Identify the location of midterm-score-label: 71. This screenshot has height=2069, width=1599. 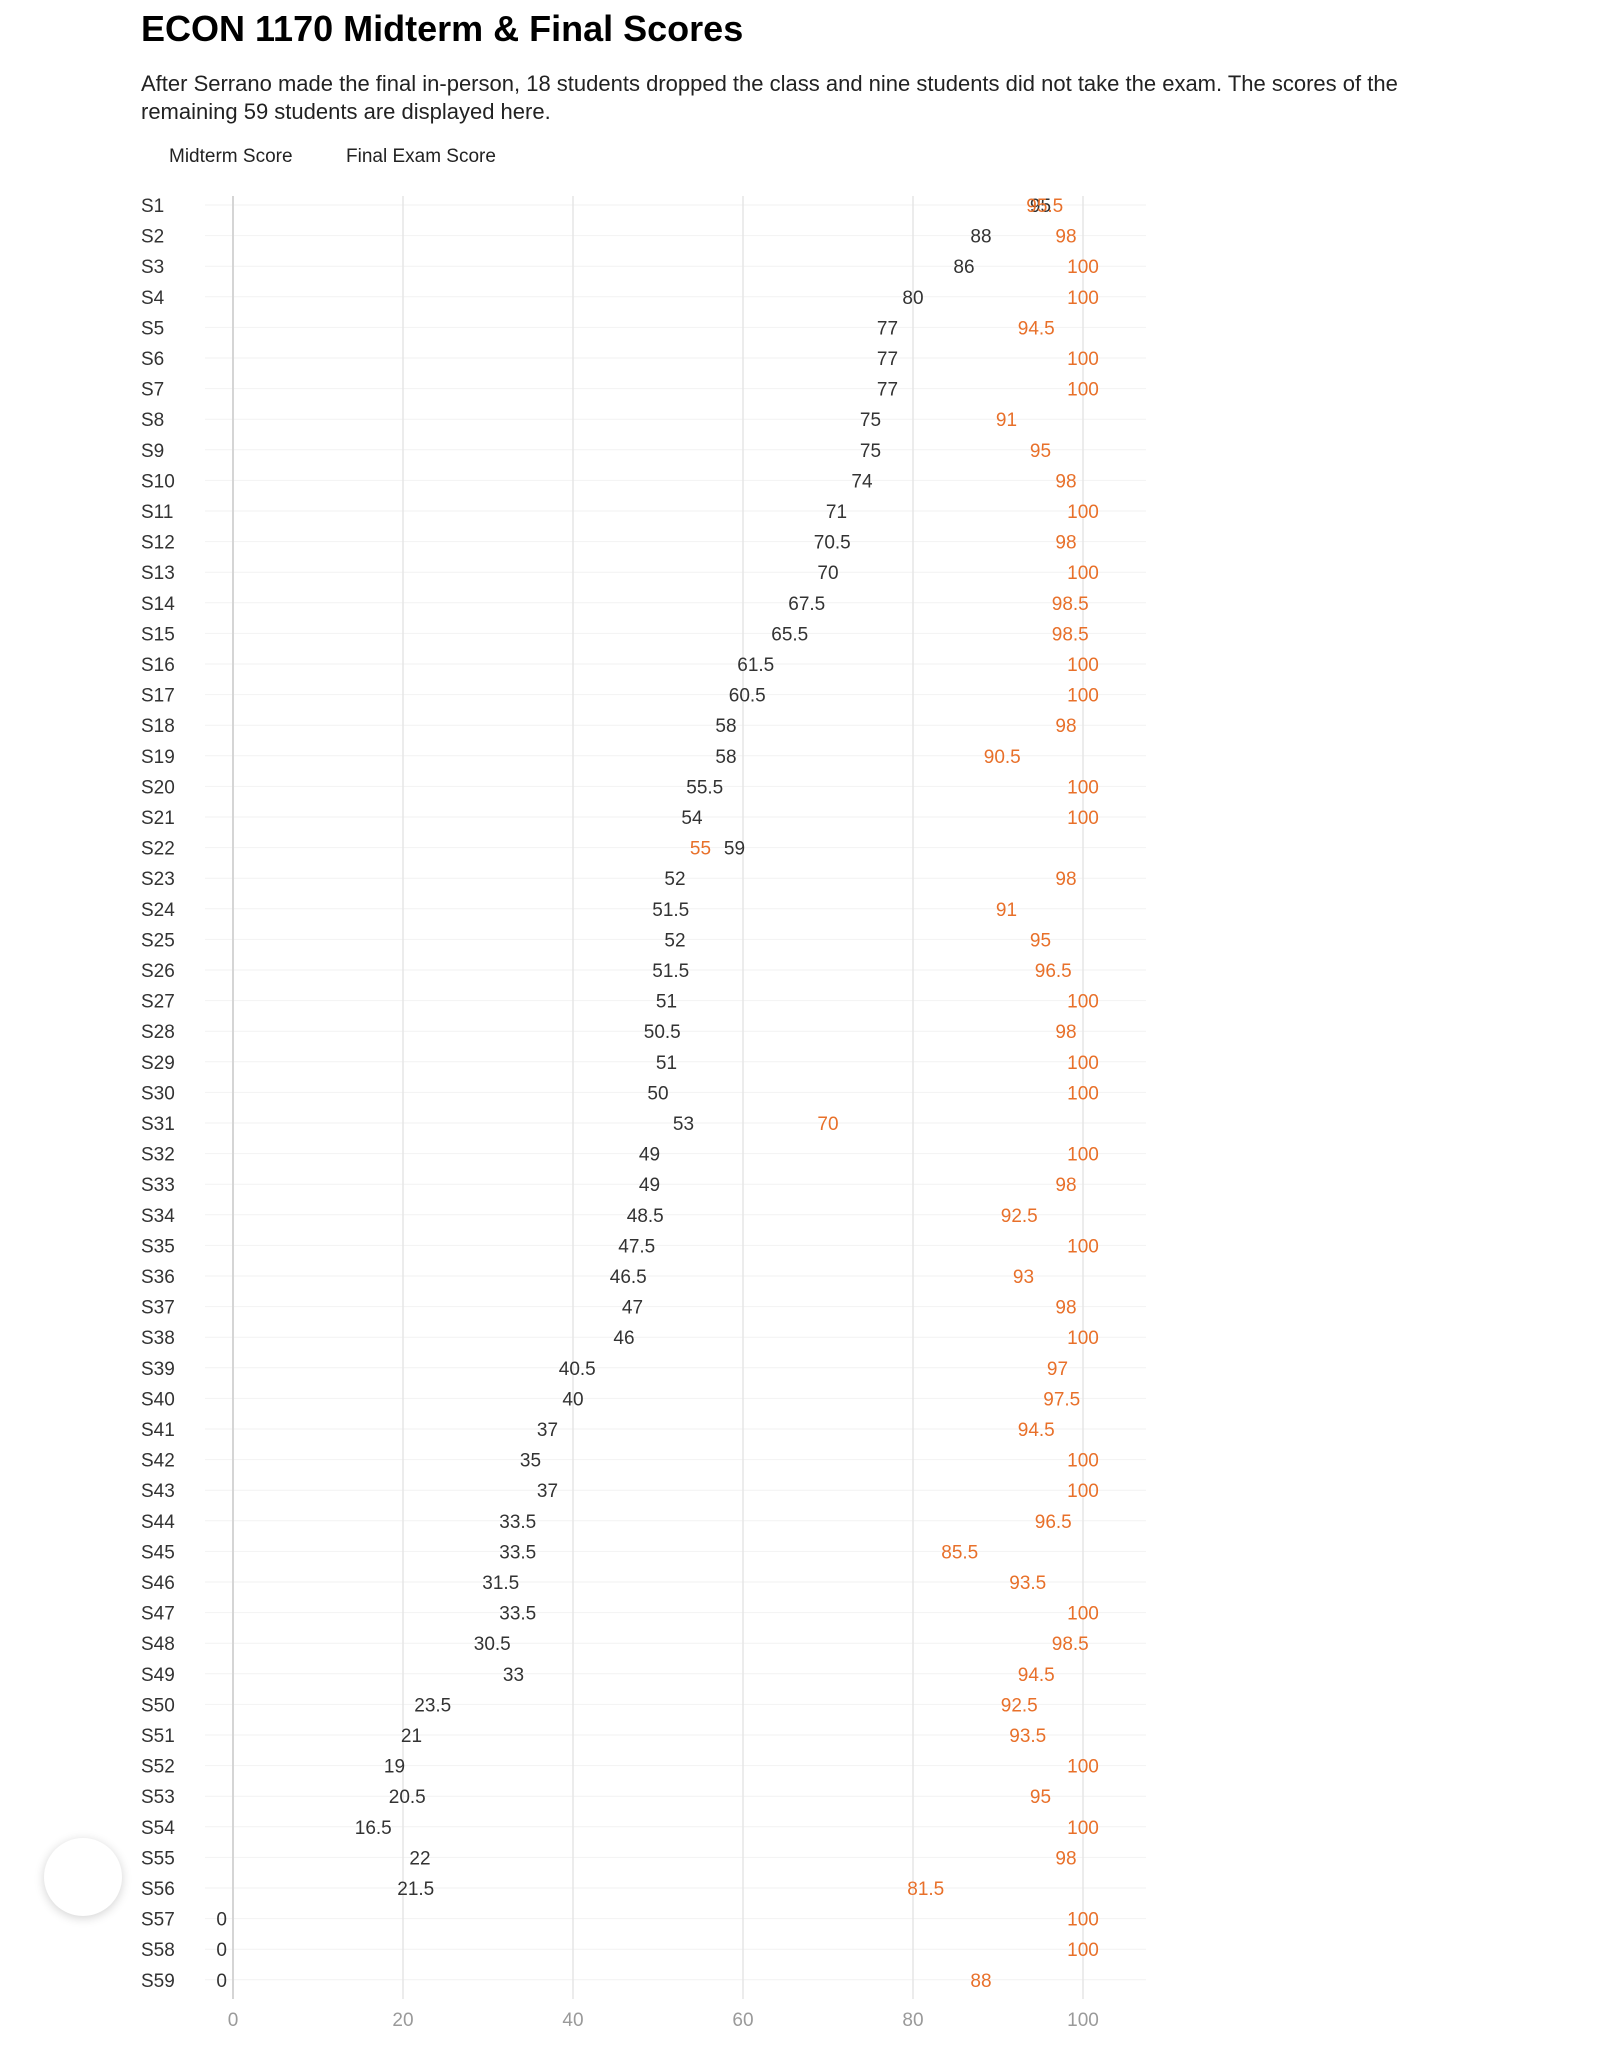
(836, 512).